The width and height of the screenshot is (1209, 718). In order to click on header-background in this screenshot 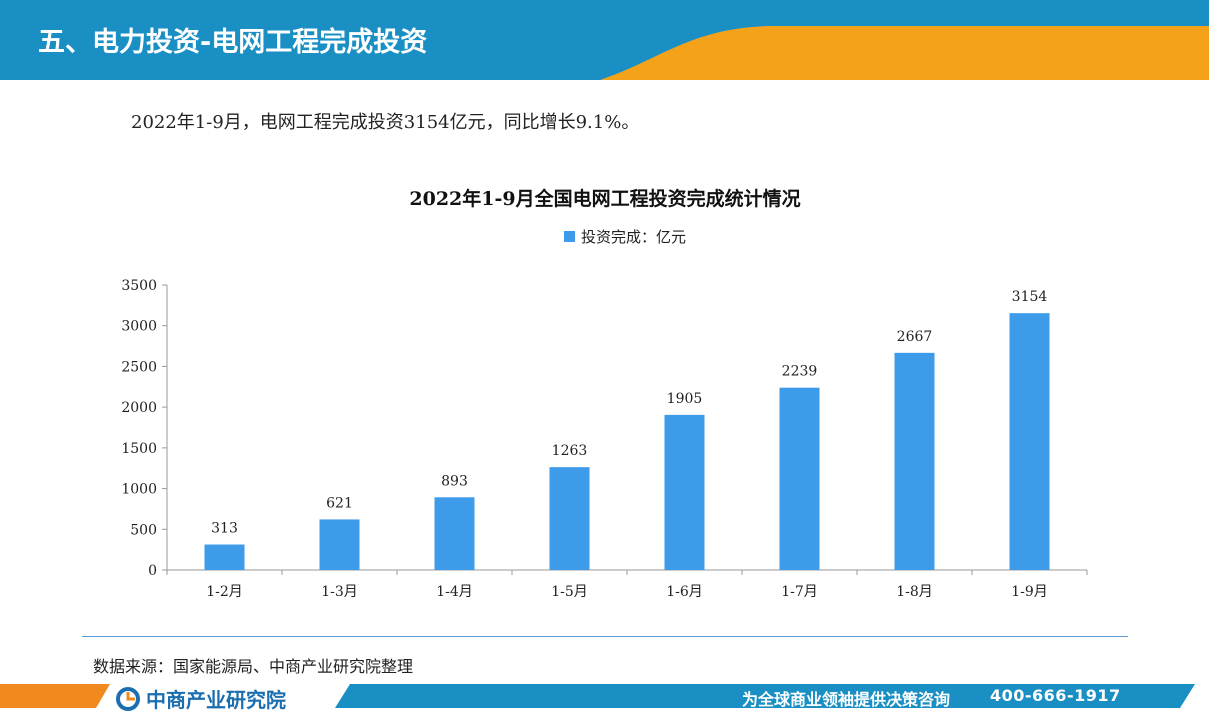, I will do `click(604, 40)`.